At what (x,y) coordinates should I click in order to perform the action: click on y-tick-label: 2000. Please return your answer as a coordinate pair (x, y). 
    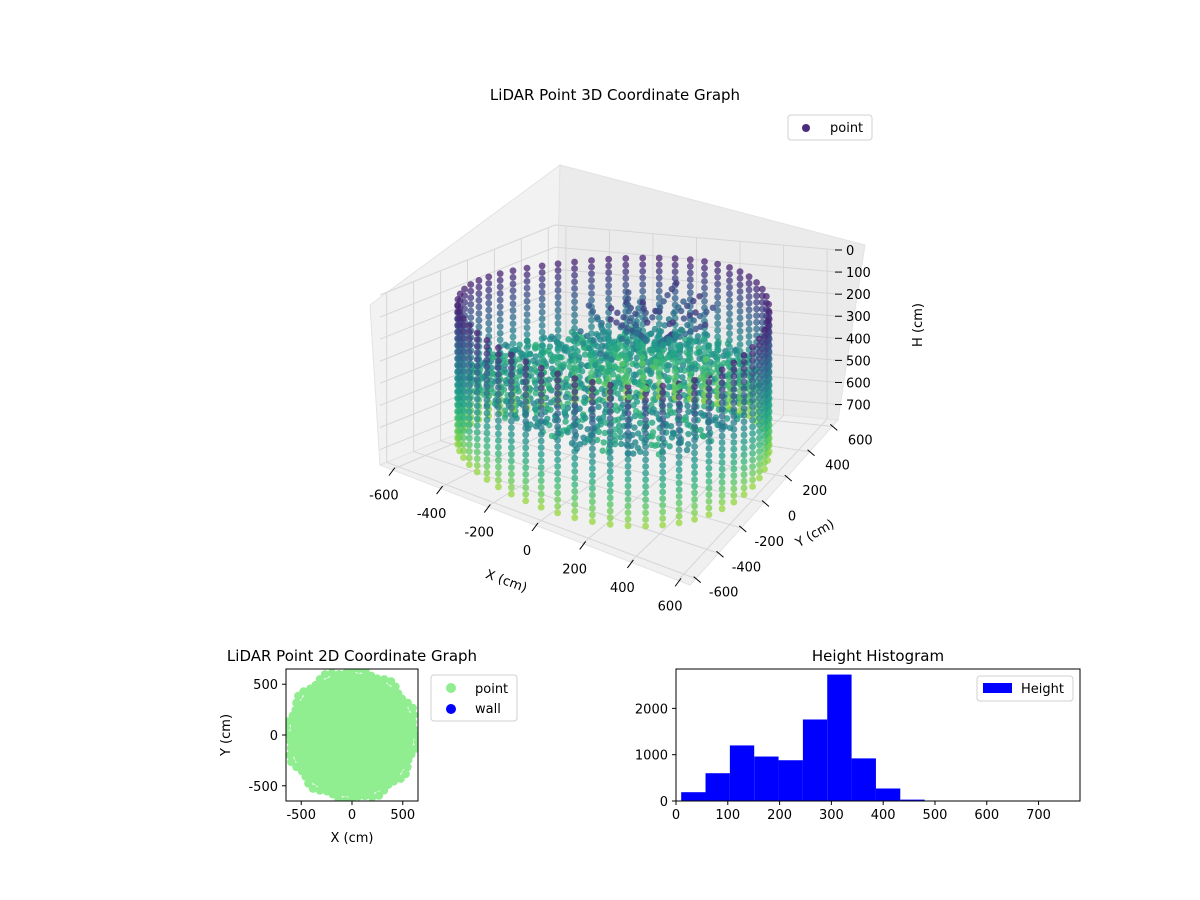
    Looking at the image, I should click on (651, 709).